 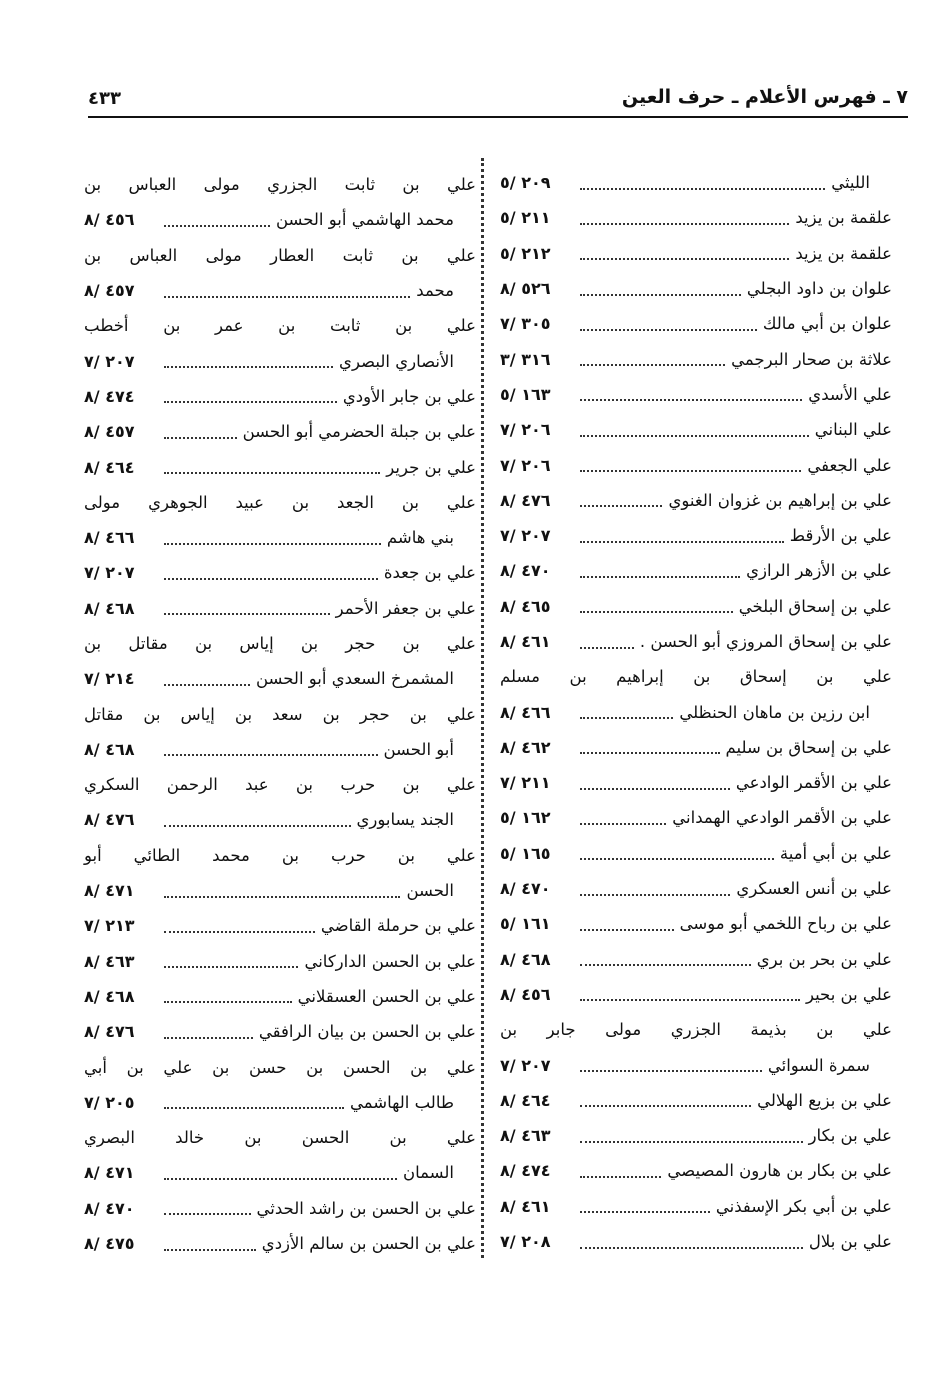 I want to click on entry-name: علي بن جعفر الأحمر, so click(x=405, y=608).